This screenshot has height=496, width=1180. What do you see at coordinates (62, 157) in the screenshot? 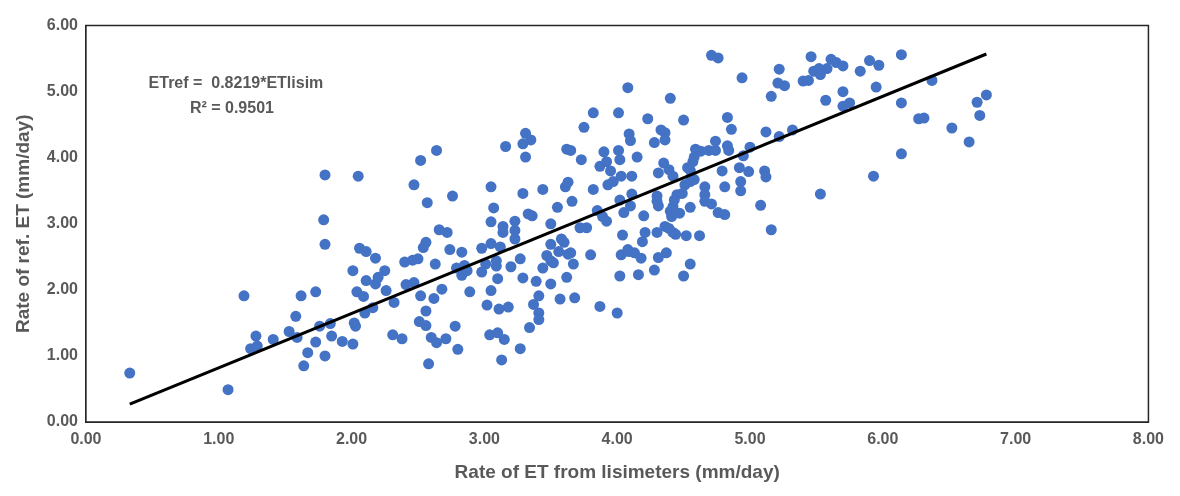
I see `y-tick-label: 4.00` at bounding box center [62, 157].